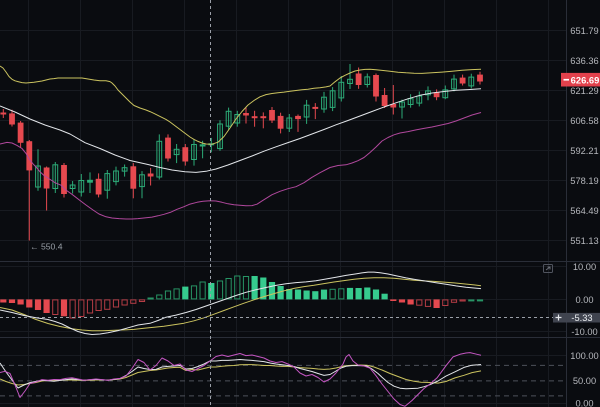 The image size is (600, 407). What do you see at coordinates (584, 267) in the screenshot?
I see `svg-text: 10.00` at bounding box center [584, 267].